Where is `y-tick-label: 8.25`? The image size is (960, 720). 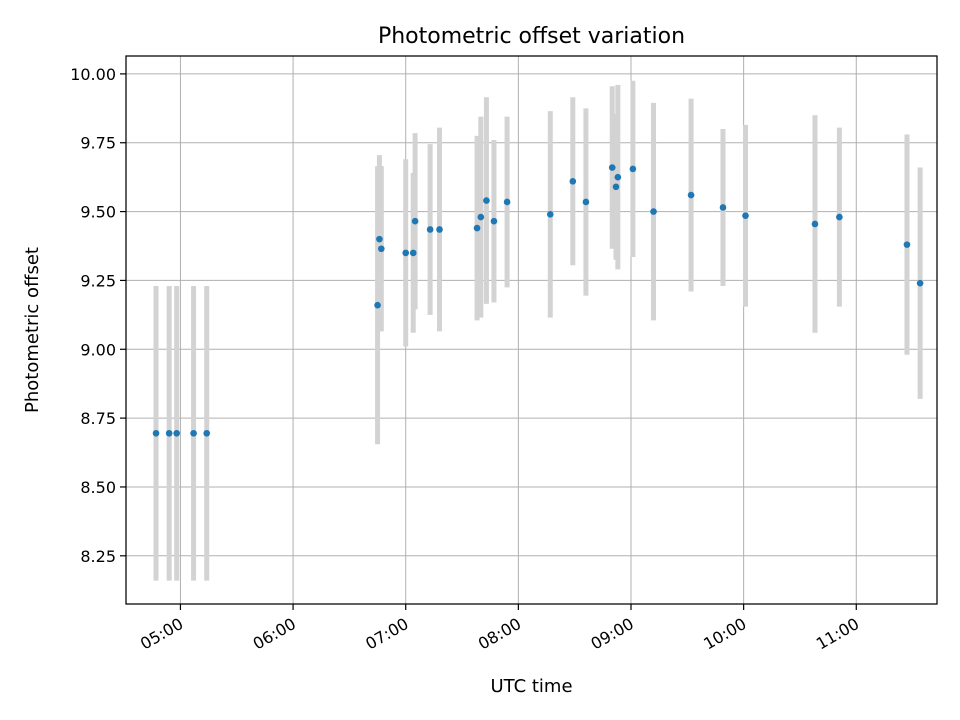
y-tick-label: 8.25 is located at coordinates (98, 556).